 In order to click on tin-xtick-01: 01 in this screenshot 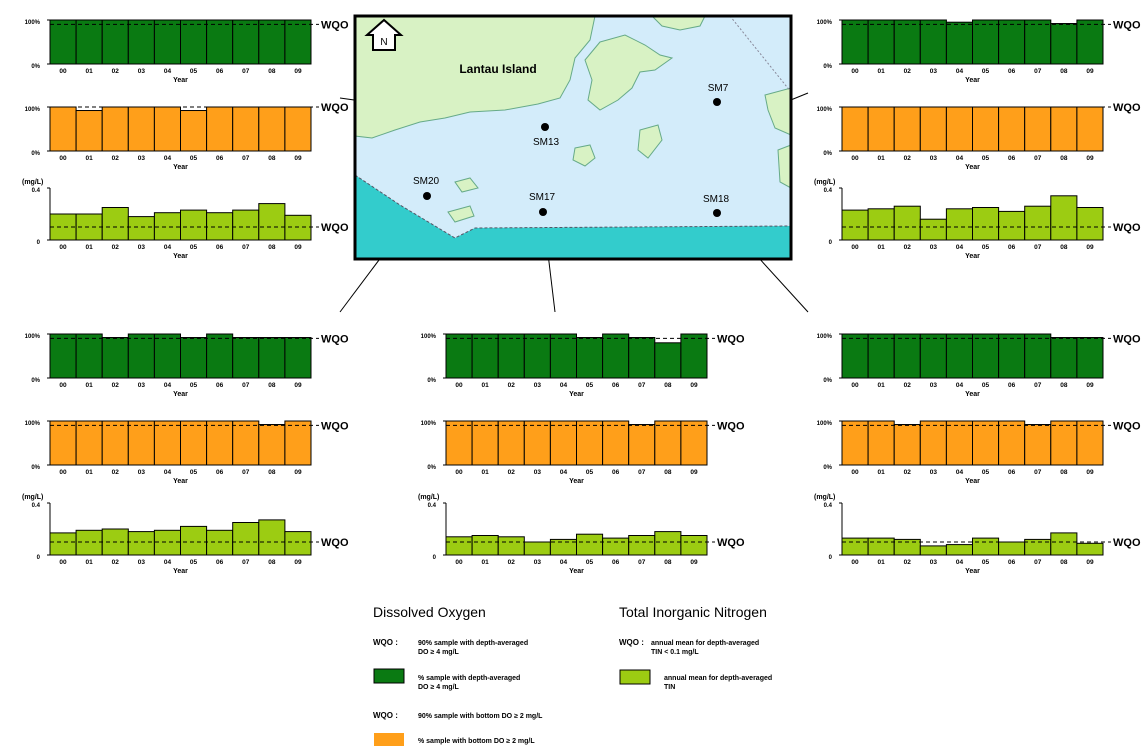, I will do `click(90, 562)`.